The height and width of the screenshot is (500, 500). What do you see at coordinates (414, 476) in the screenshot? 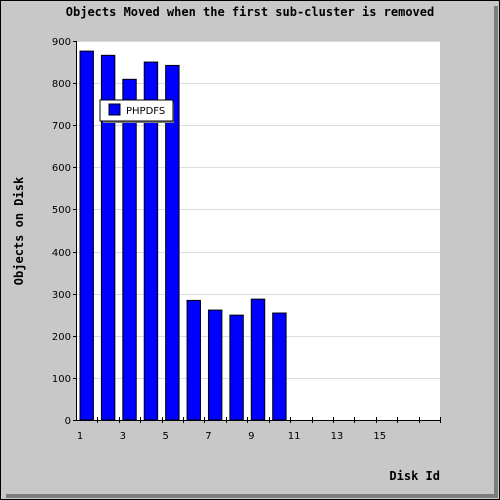
I see `x-axis-label: Disk Id` at bounding box center [414, 476].